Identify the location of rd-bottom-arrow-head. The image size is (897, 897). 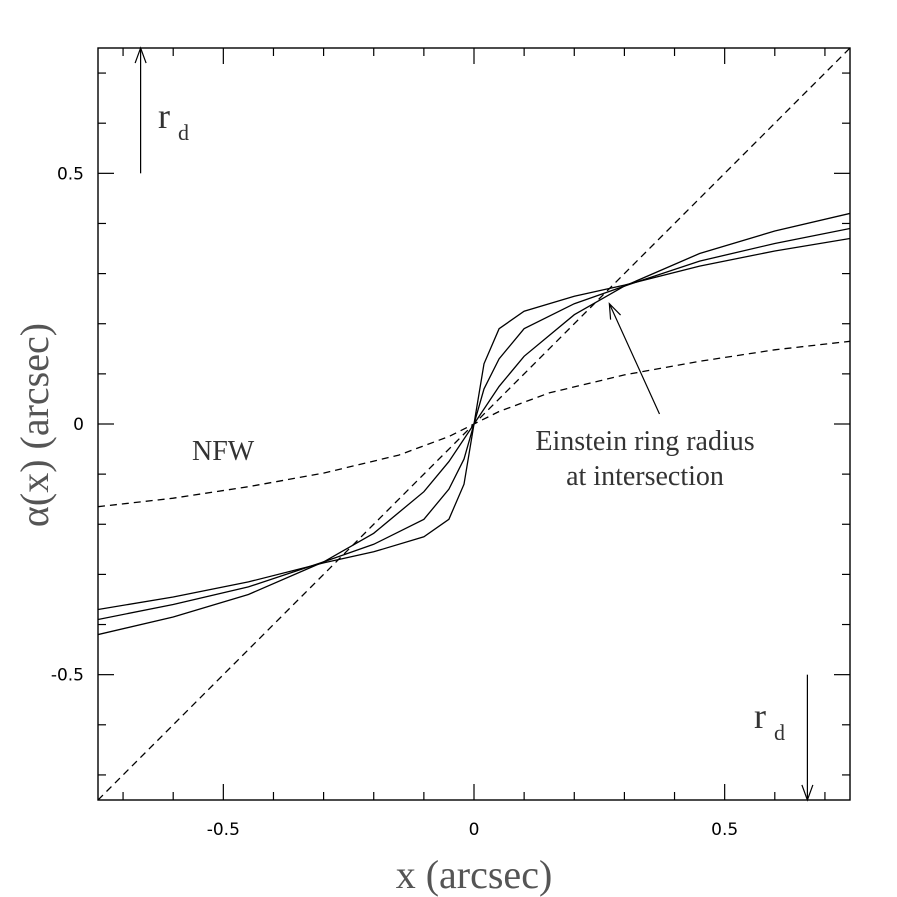
(807, 793).